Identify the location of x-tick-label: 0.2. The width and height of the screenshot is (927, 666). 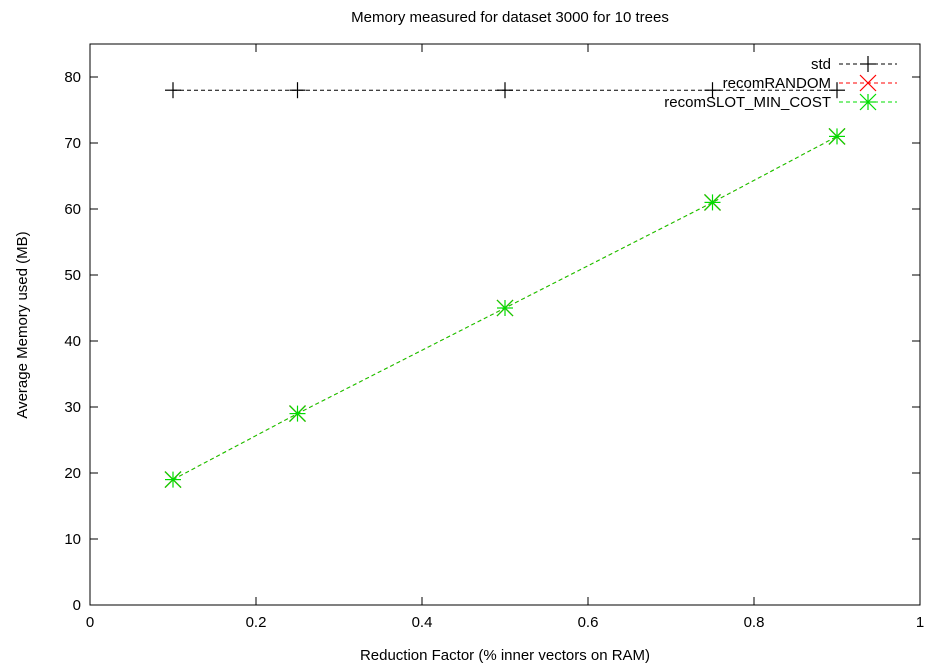
(256, 622).